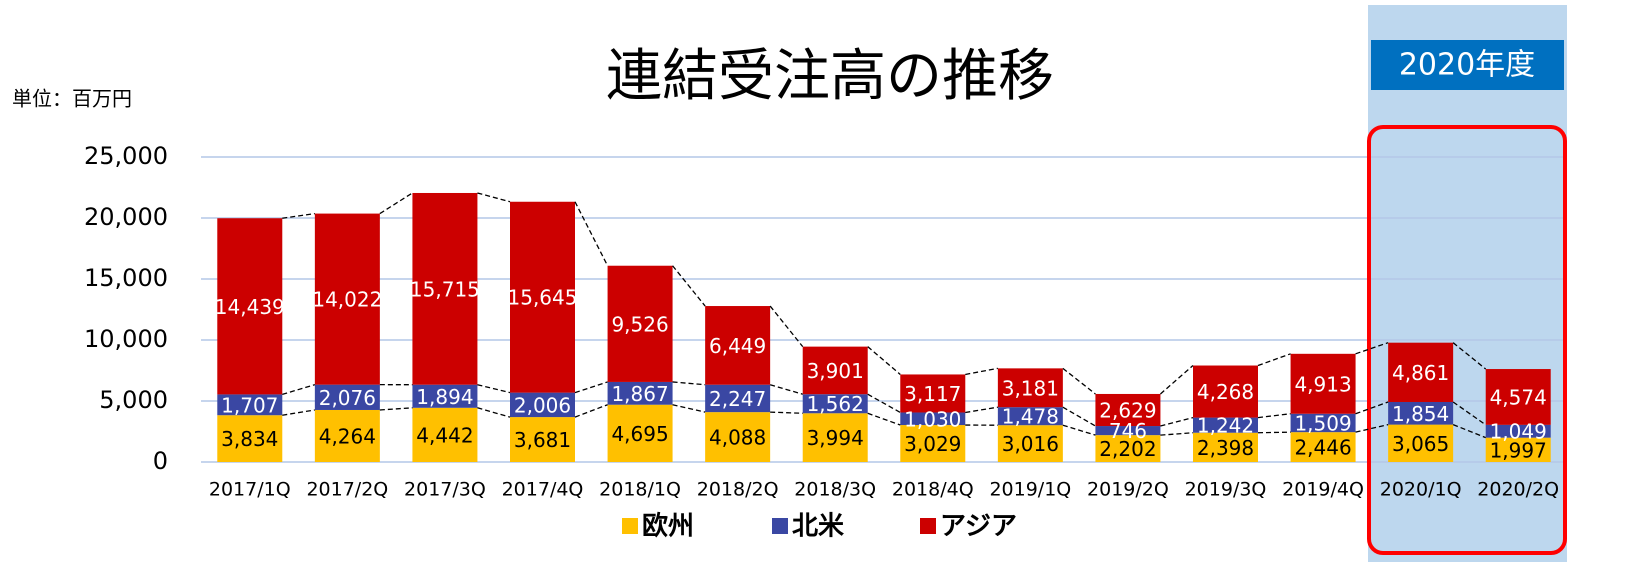  I want to click on data-label: 1,867, so click(639, 394).